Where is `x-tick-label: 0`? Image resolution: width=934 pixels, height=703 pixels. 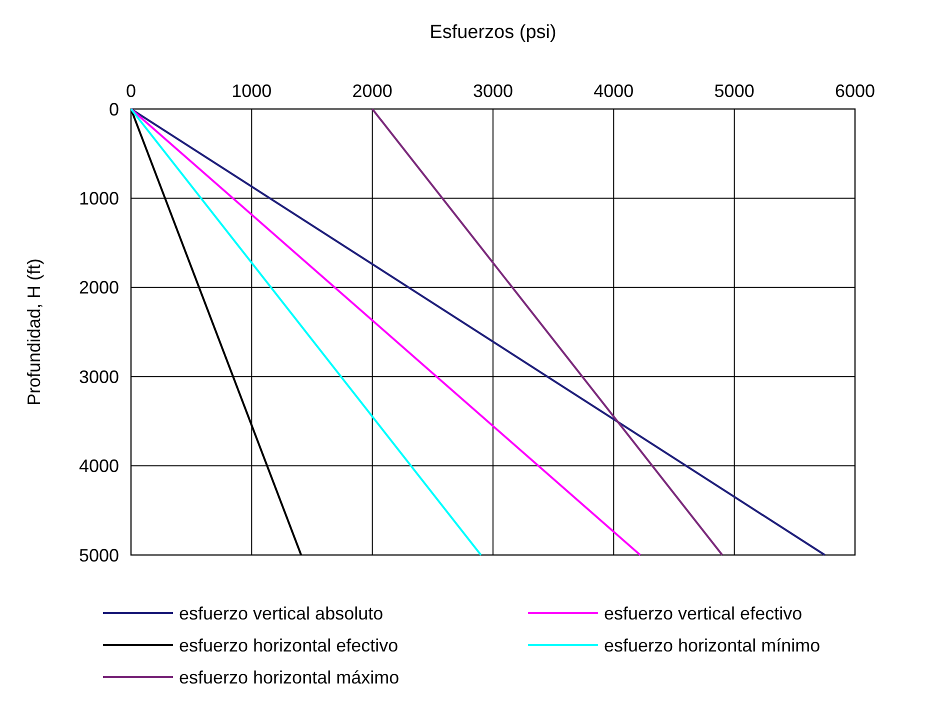 x-tick-label: 0 is located at coordinates (131, 91).